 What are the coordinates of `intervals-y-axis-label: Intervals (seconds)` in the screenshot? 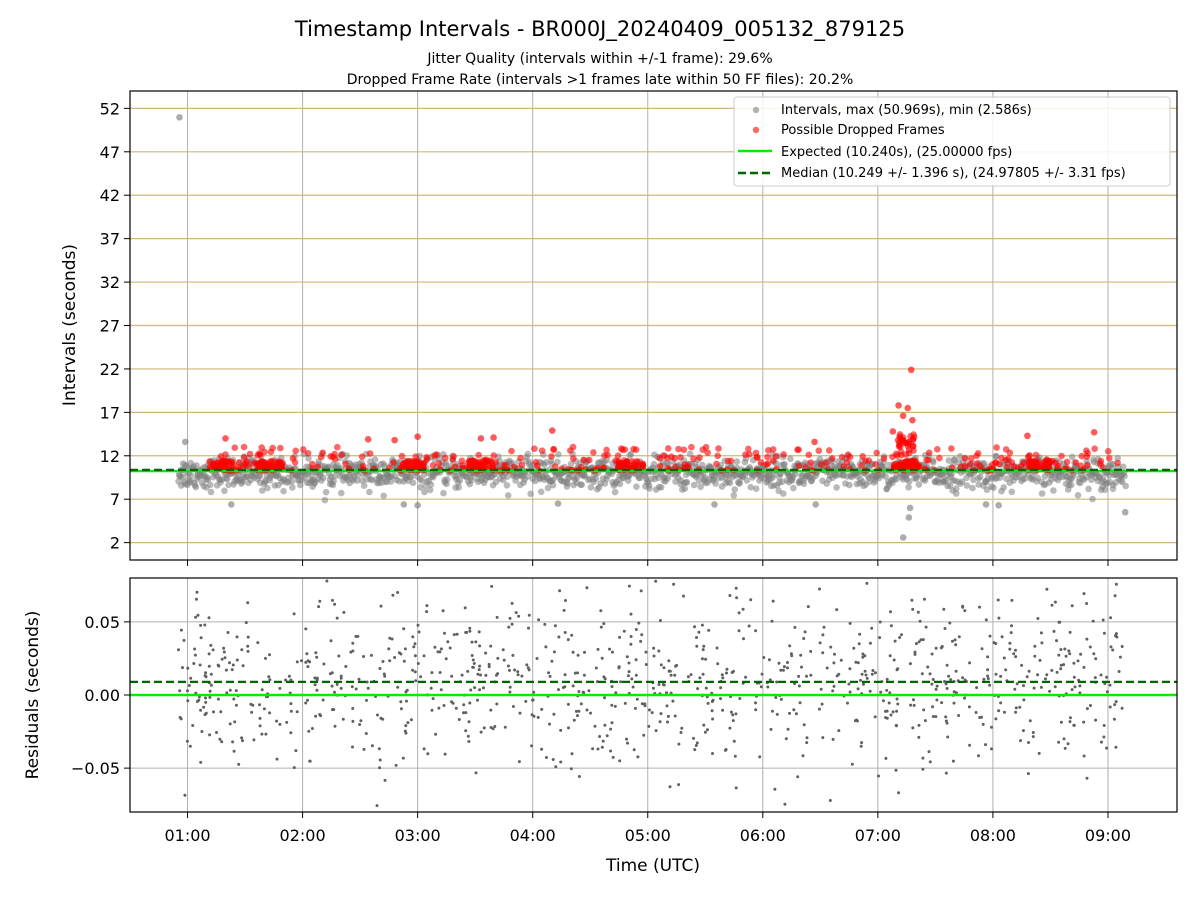 It's located at (70, 325).